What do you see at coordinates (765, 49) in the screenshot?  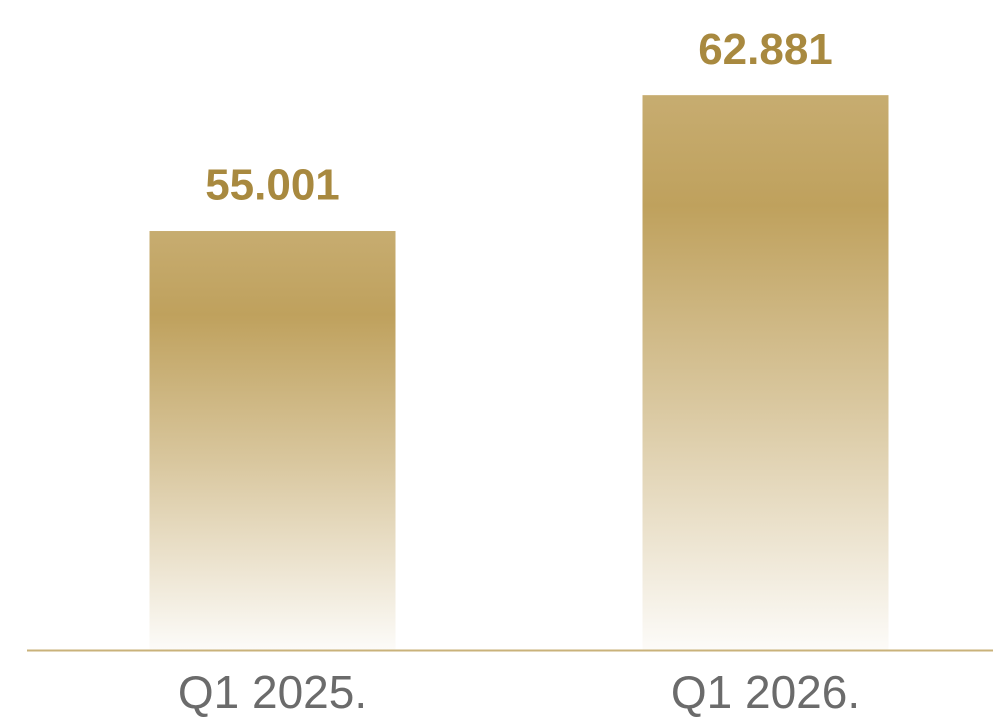 I see `value-label: 62.881` at bounding box center [765, 49].